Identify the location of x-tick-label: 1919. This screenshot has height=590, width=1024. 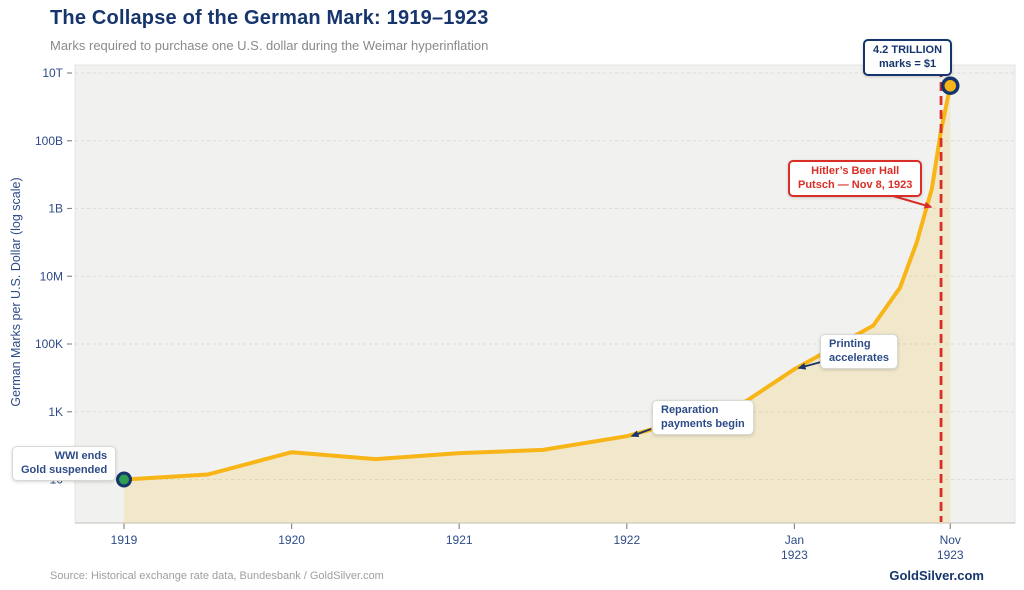
(124, 540).